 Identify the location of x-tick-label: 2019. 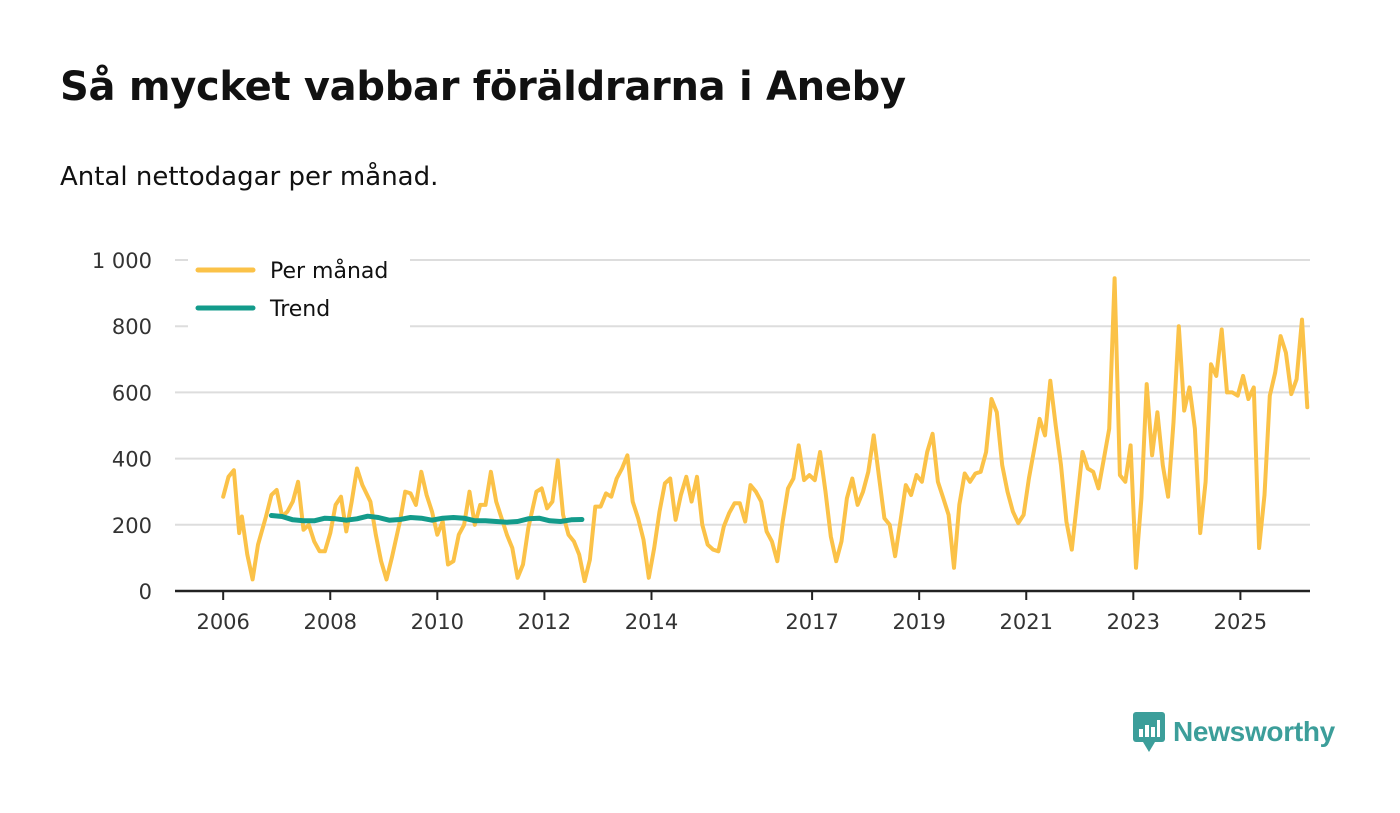
(918, 622).